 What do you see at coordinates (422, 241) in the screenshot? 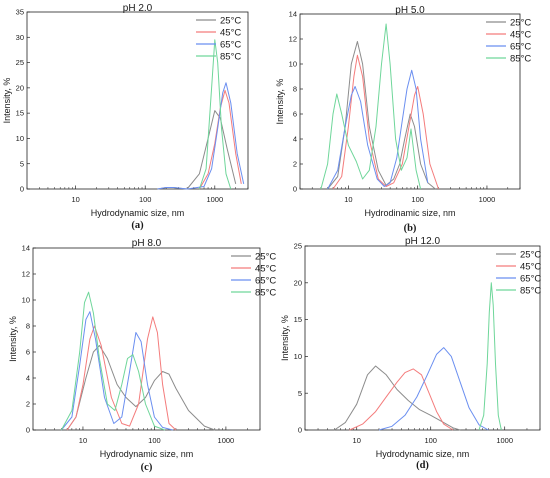
I see `chart-title: pH 12.0` at bounding box center [422, 241].